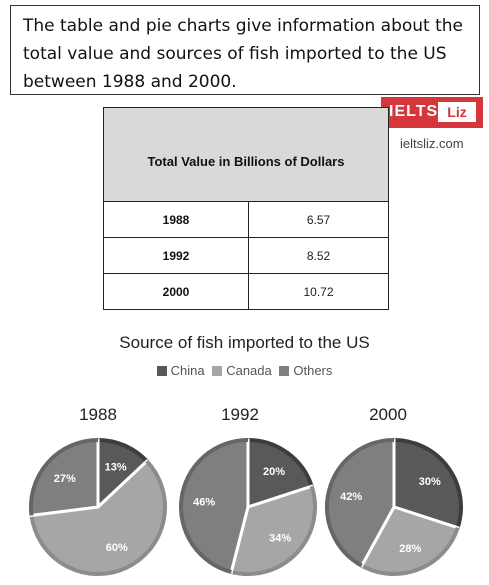  Describe the element at coordinates (217, 371) in the screenshot. I see `legend-swatch-canada` at that location.